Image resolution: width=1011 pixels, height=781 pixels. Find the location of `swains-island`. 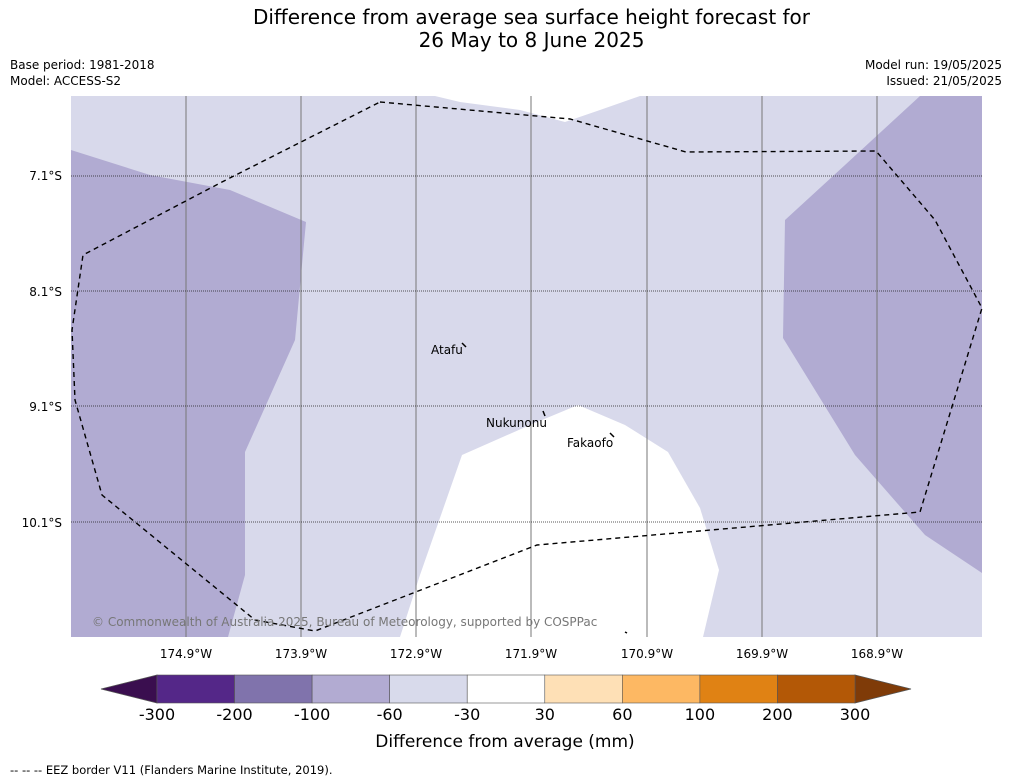

swains-island is located at coordinates (626, 632).